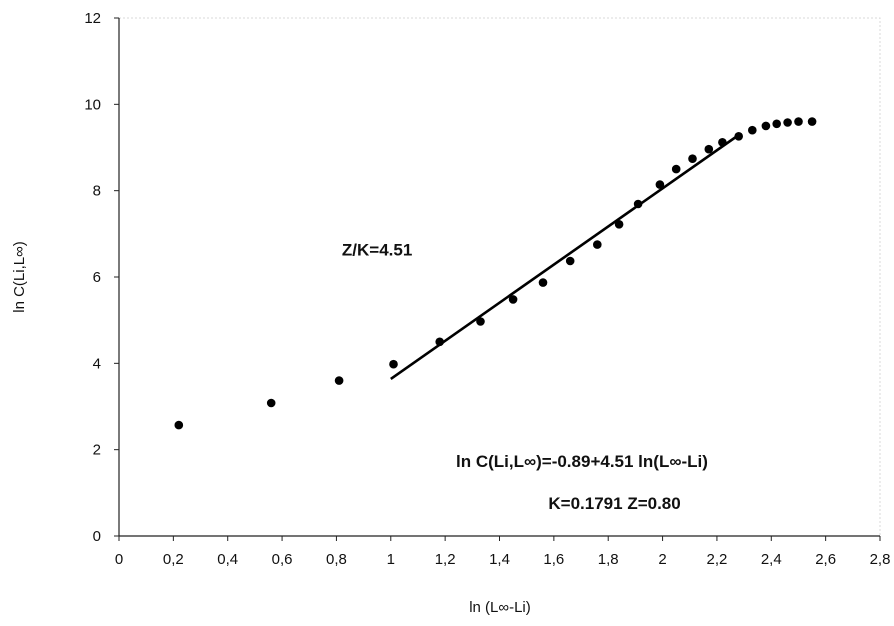  What do you see at coordinates (92, 18) in the screenshot?
I see `y-tick-label: 12` at bounding box center [92, 18].